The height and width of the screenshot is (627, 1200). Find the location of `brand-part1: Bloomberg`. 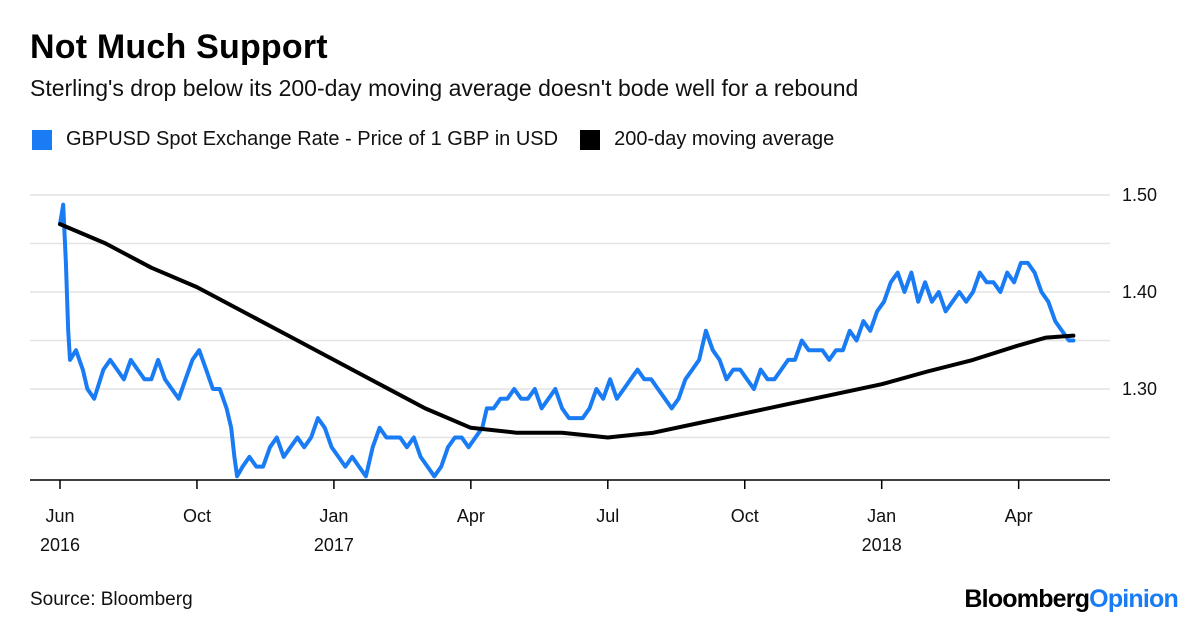

brand-part1: Bloomberg is located at coordinates (1027, 599).